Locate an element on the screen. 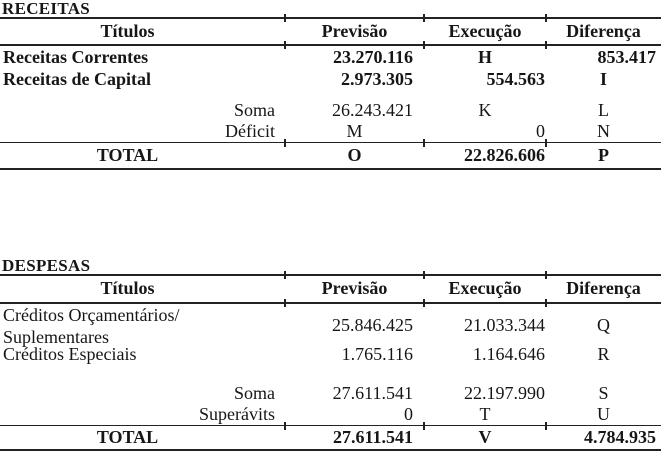 The height and width of the screenshot is (454, 661). cell-diferenca: P is located at coordinates (603, 155).